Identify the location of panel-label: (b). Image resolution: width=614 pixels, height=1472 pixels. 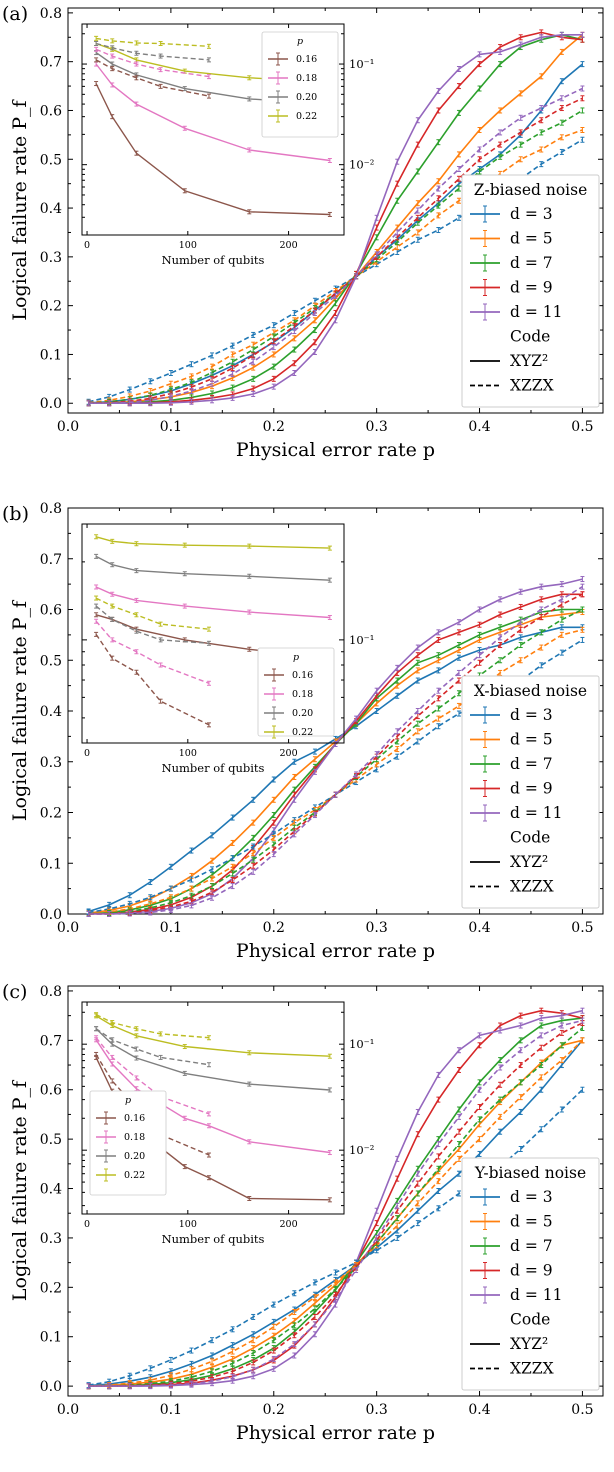
(15, 514).